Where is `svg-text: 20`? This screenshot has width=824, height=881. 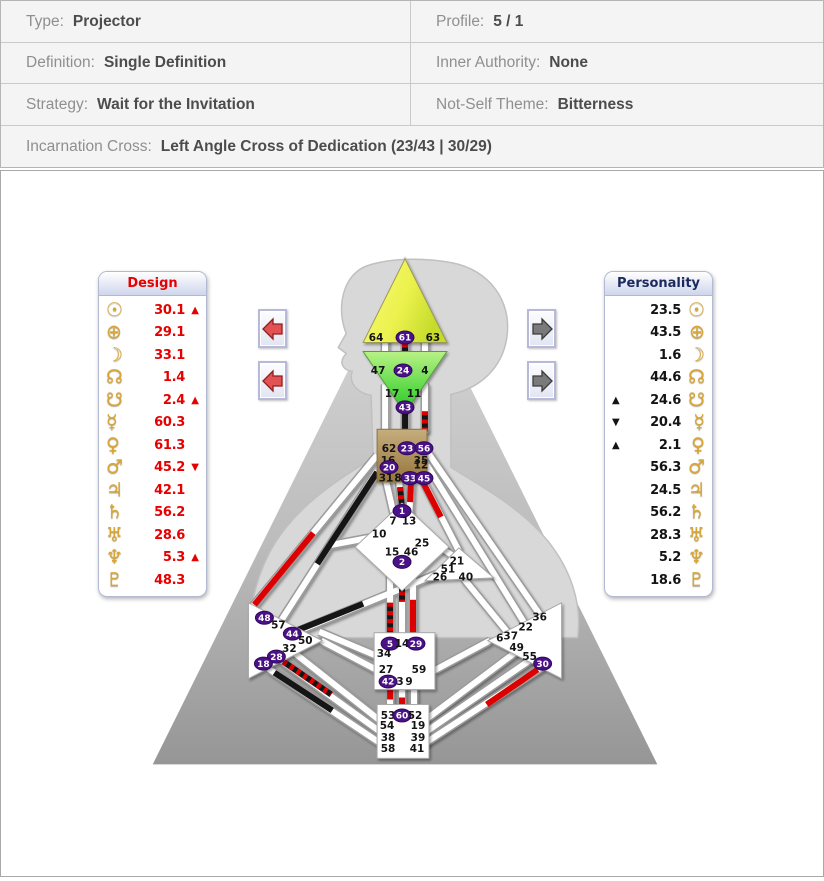 svg-text: 20 is located at coordinates (389, 468).